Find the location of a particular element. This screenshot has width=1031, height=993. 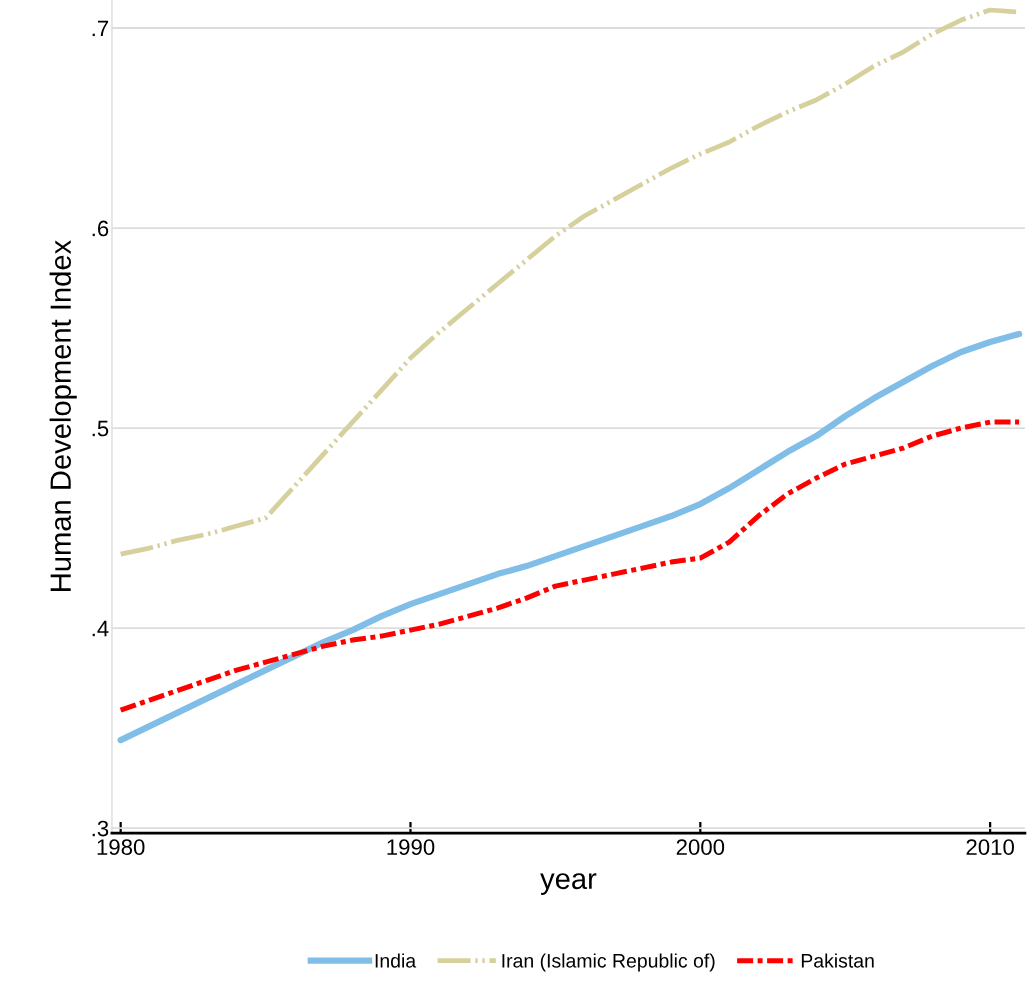

x-tick-label: 1980 is located at coordinates (121, 847).